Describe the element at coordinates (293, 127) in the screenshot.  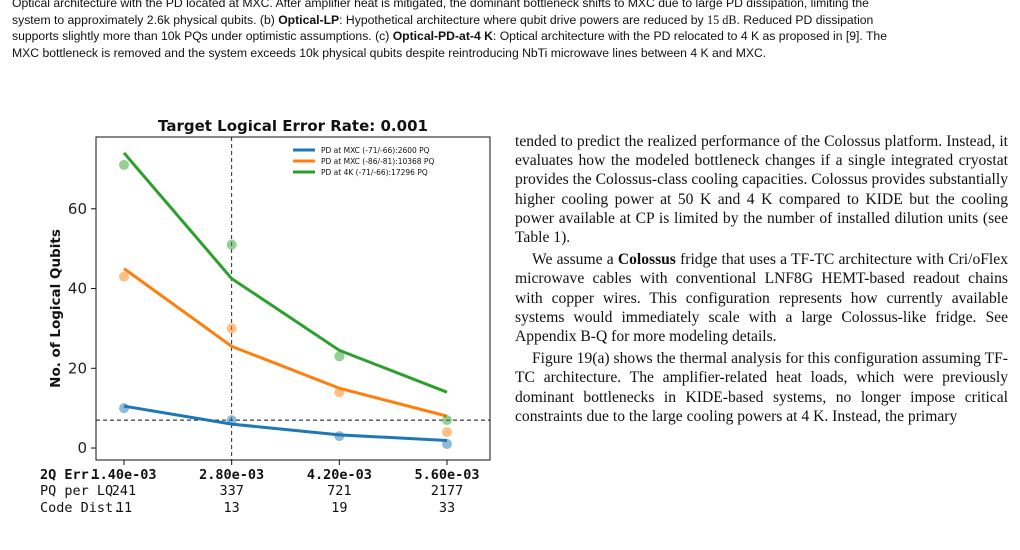
I see `chart-title: Target Logical Error Rate: 0.001` at that location.